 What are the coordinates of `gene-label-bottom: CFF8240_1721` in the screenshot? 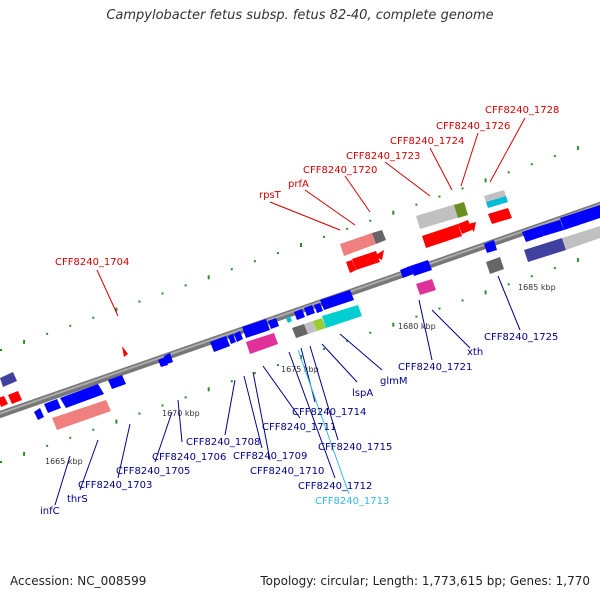 It's located at (435, 367).